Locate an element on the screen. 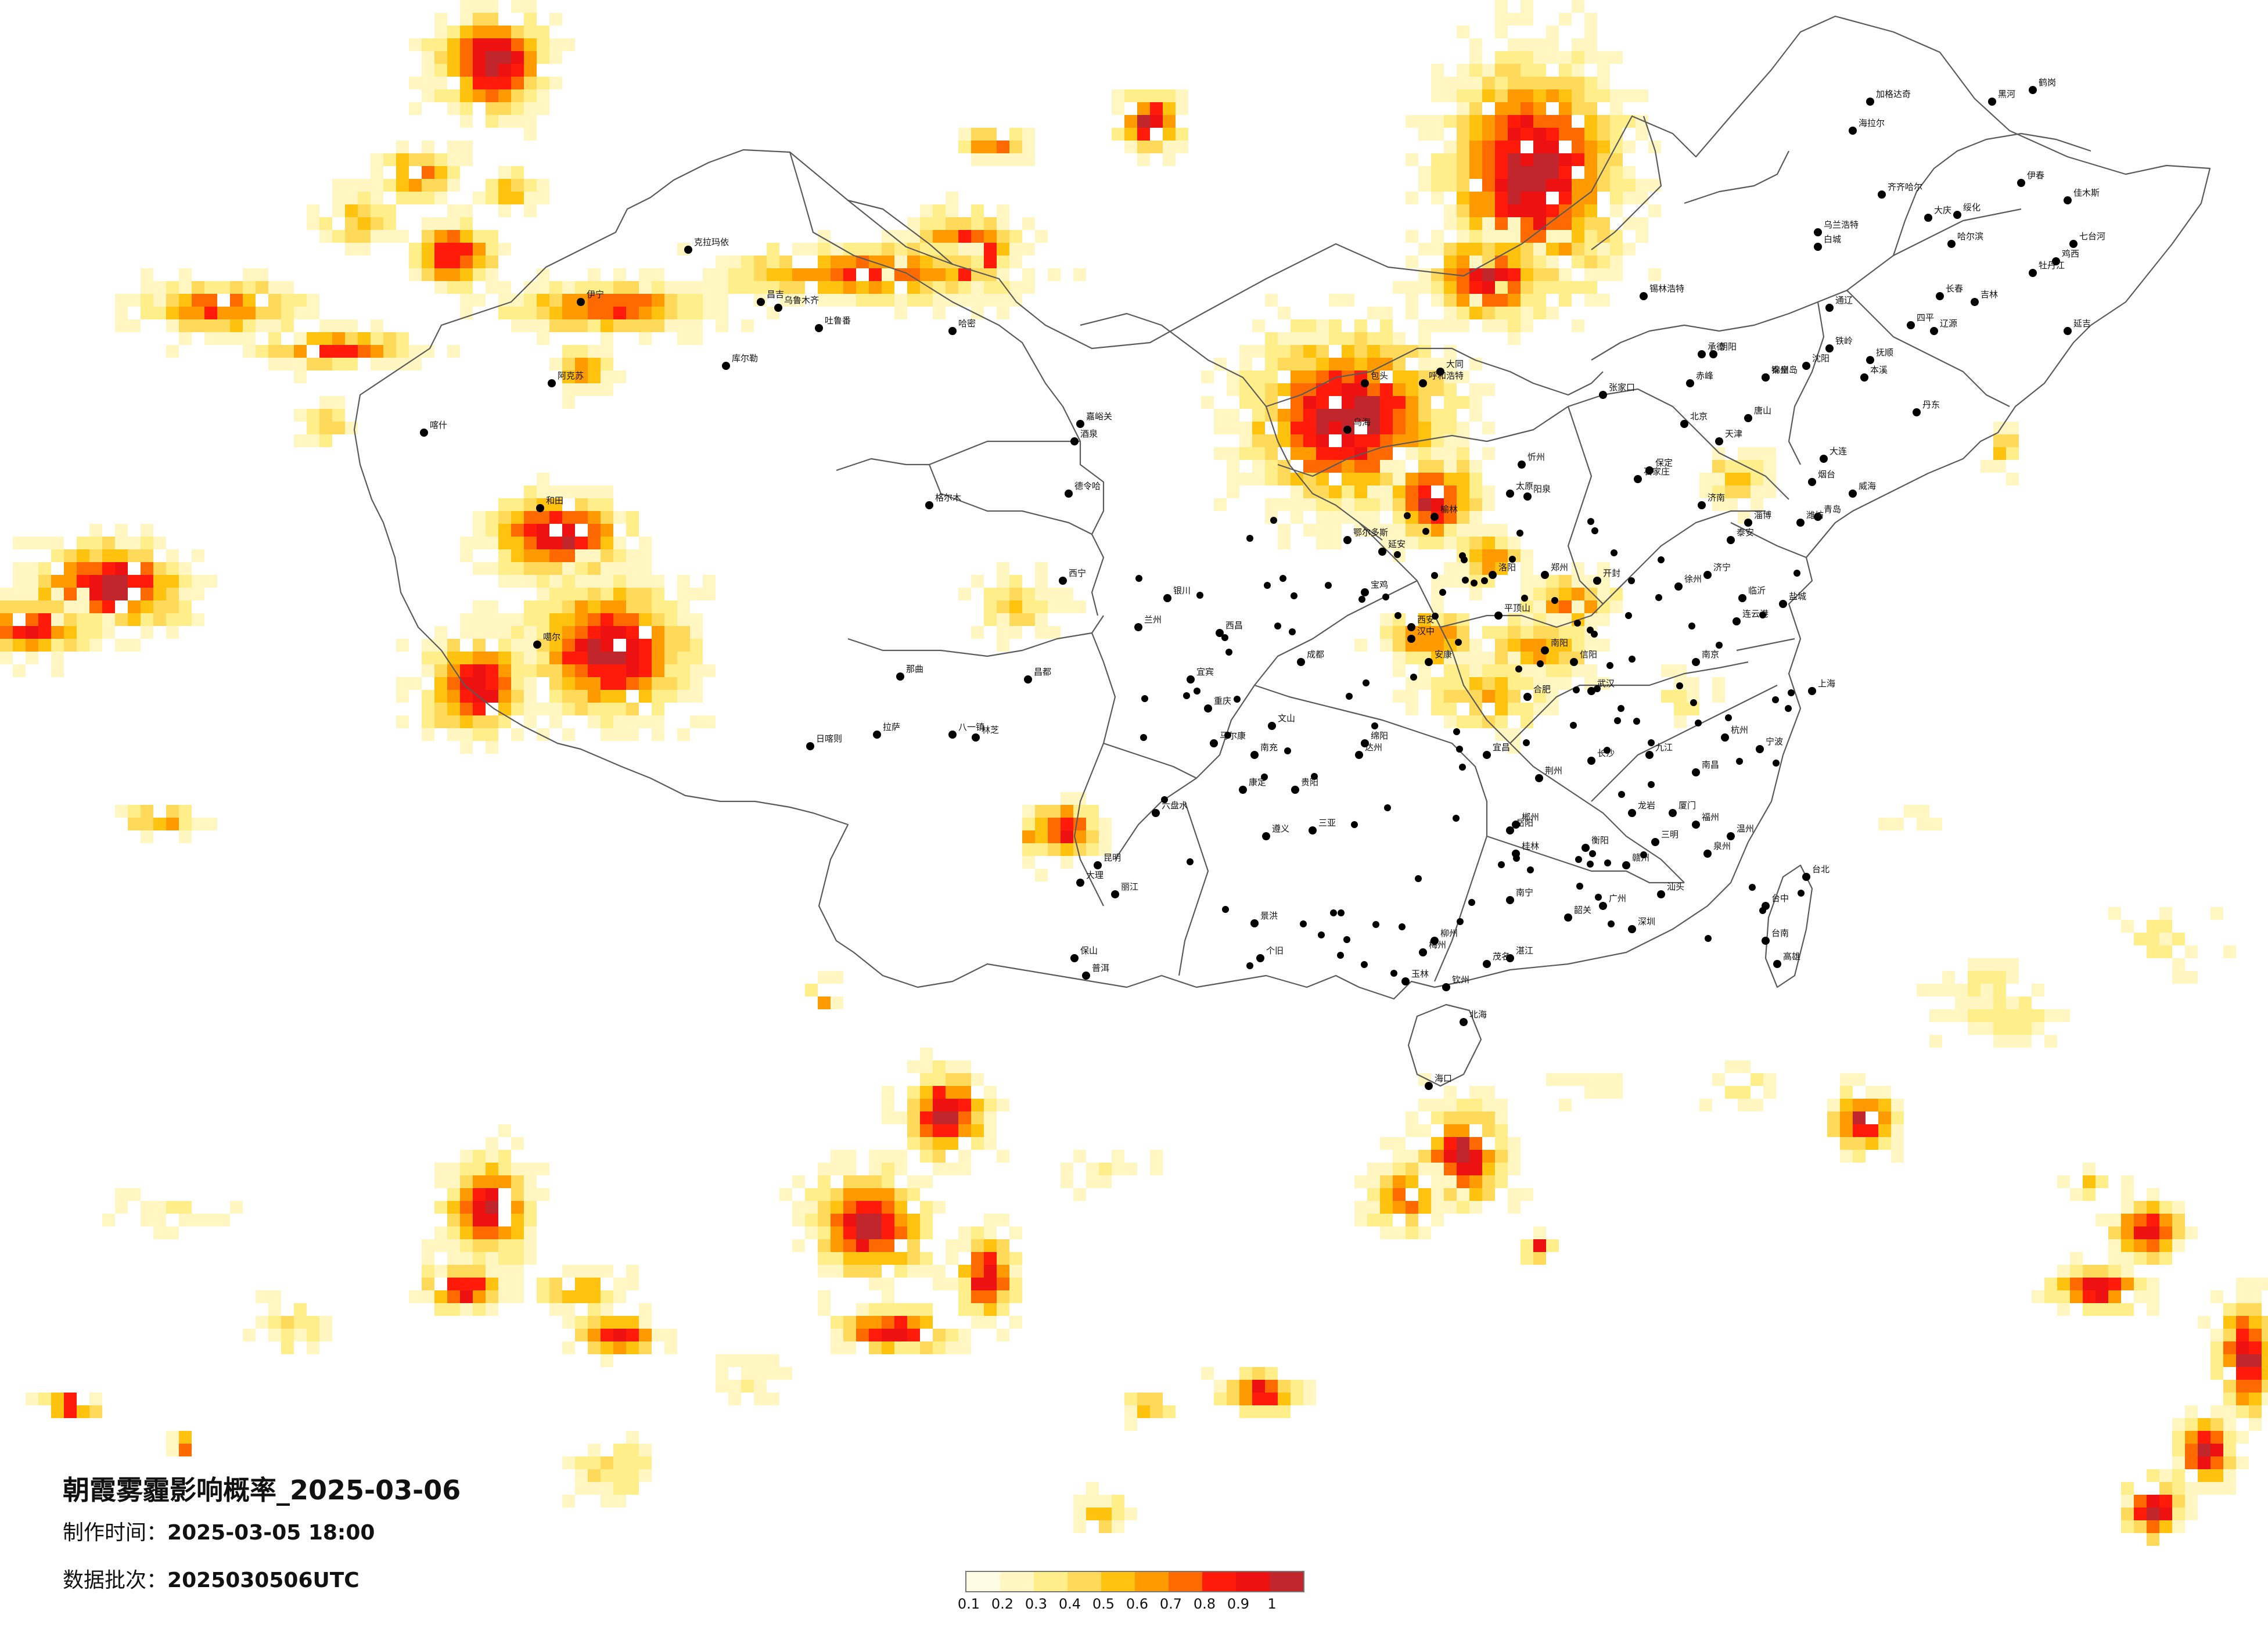 The width and height of the screenshot is (2268, 1626). legend-tick-label: 0.8 is located at coordinates (1204, 1604).